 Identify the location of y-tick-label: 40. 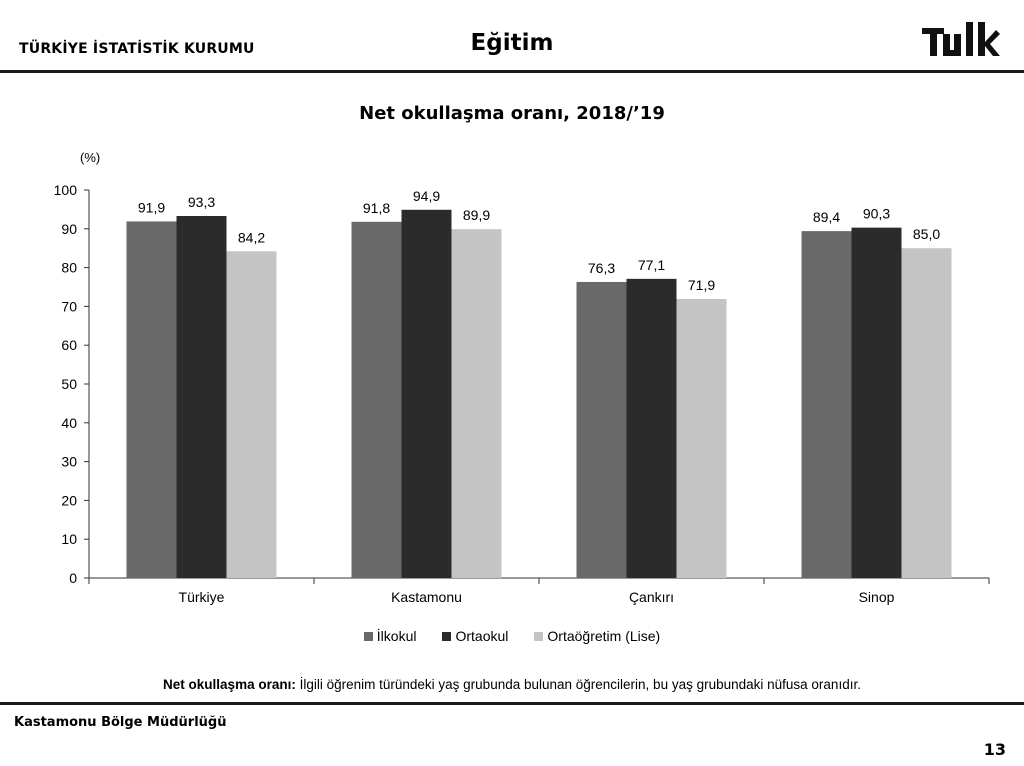
(69, 423).